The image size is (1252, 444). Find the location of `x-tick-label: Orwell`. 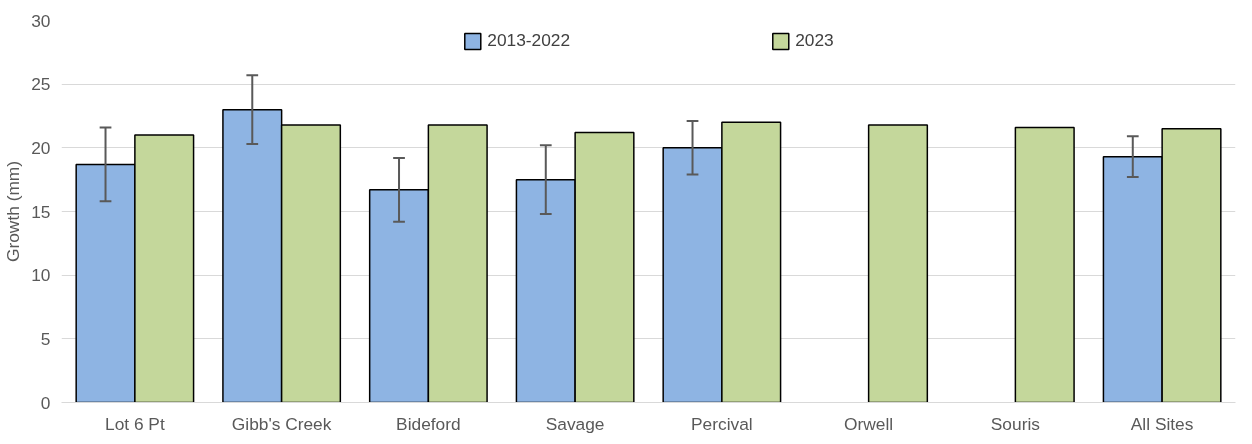

x-tick-label: Orwell is located at coordinates (869, 423).